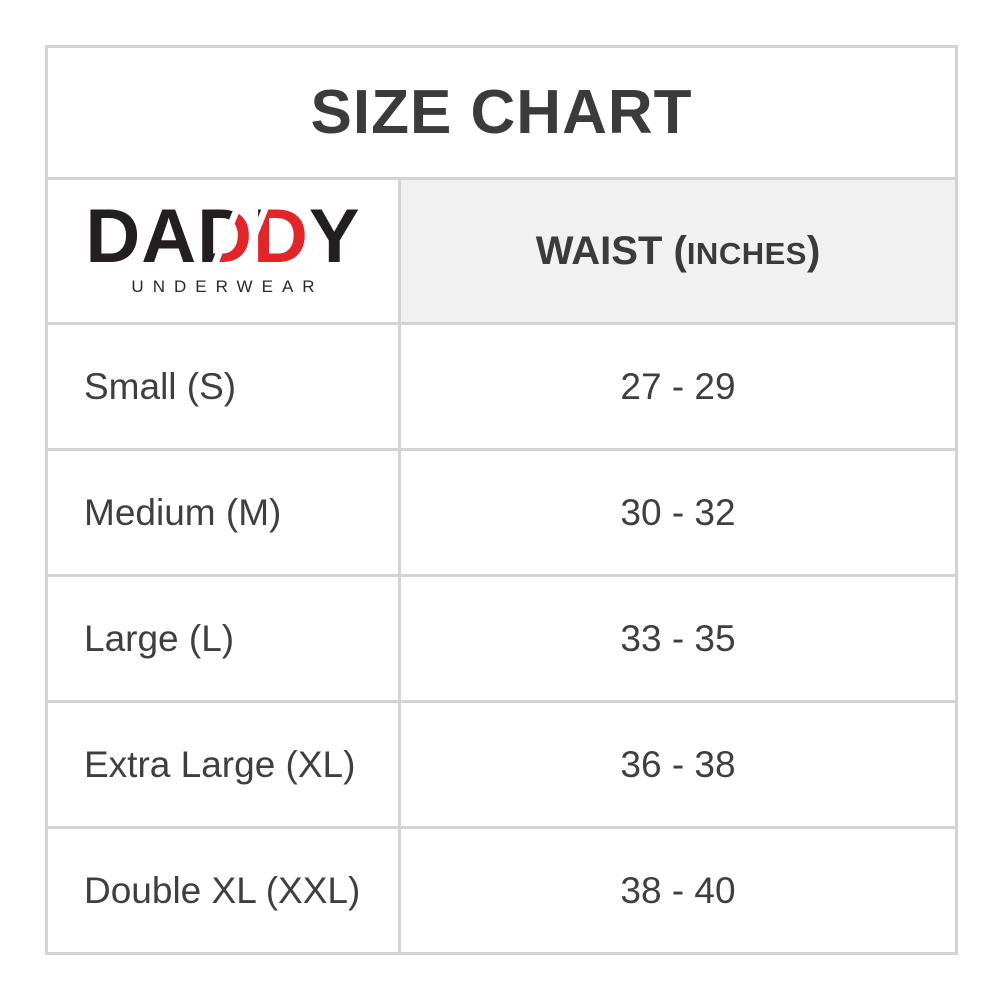  I want to click on size-label: Extra Large (XL), so click(223, 764).